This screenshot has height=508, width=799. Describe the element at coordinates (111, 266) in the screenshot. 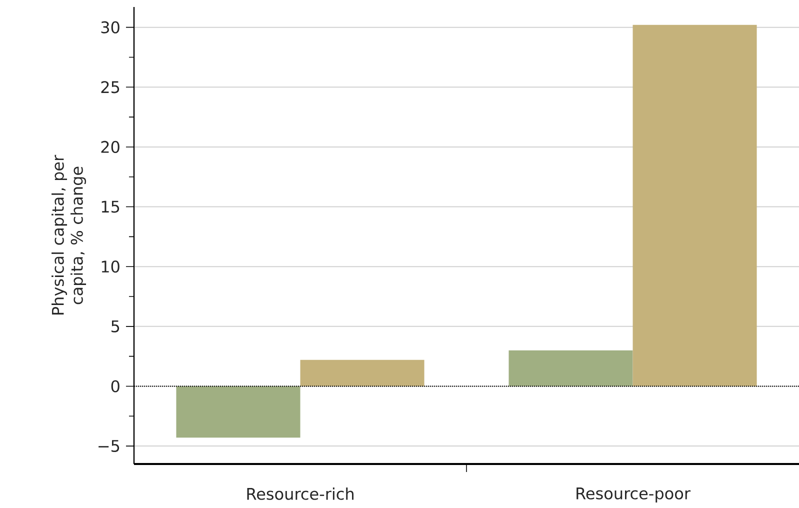

I see `y-tick-label: 10` at that location.